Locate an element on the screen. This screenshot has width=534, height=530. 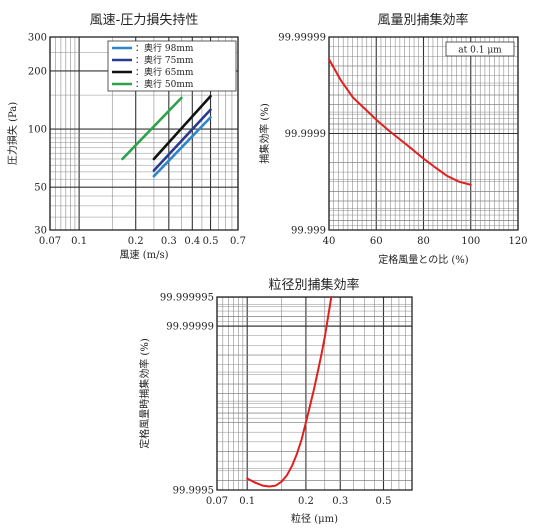
y-tick-label: 50 is located at coordinates (40, 188).